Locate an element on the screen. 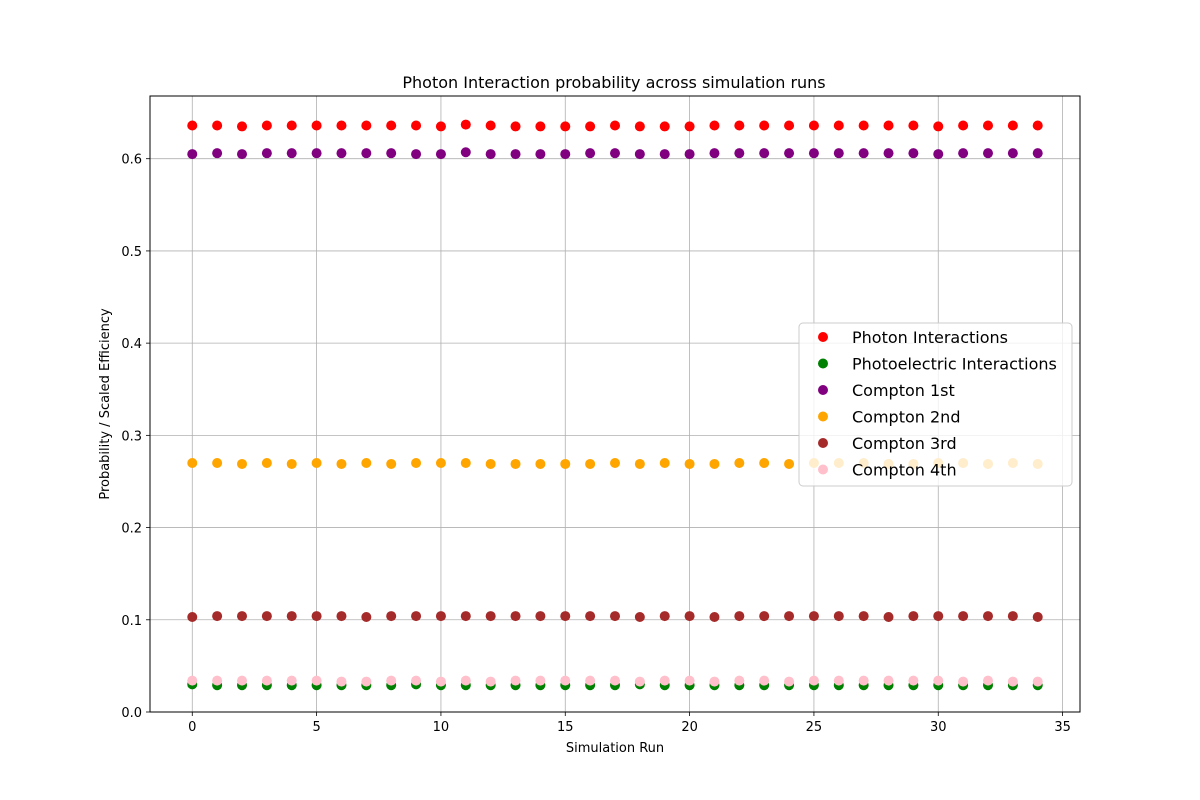 This screenshot has width=1200, height=800. series-compton-3rd is located at coordinates (615, 617).